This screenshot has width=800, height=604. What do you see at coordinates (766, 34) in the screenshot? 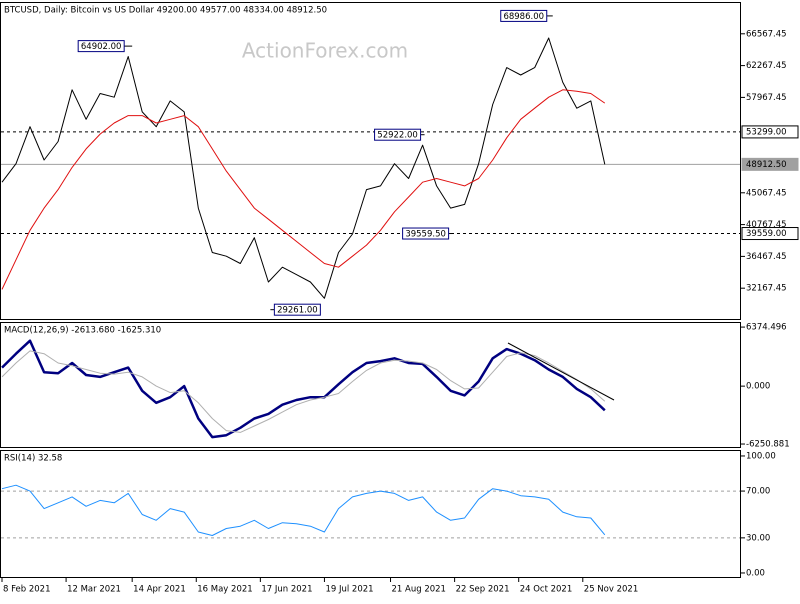
I see `y-tick-label: 66567.45` at bounding box center [766, 34].